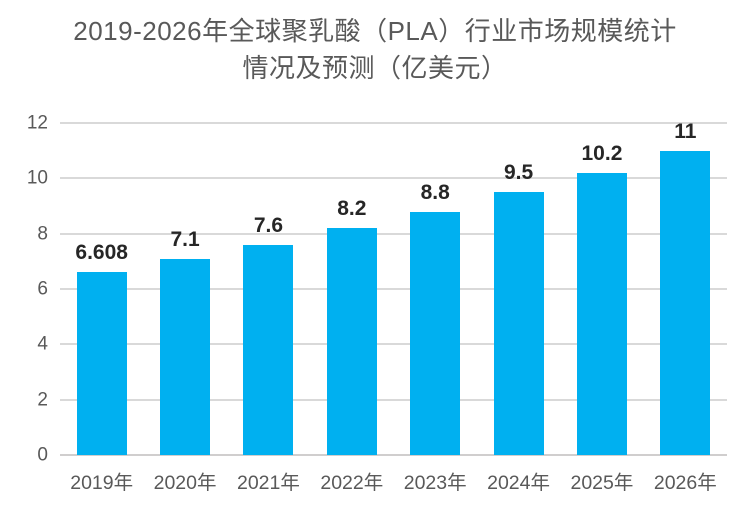 The height and width of the screenshot is (517, 750). I want to click on bar-slot-2021年: 7.6, so click(268, 289).